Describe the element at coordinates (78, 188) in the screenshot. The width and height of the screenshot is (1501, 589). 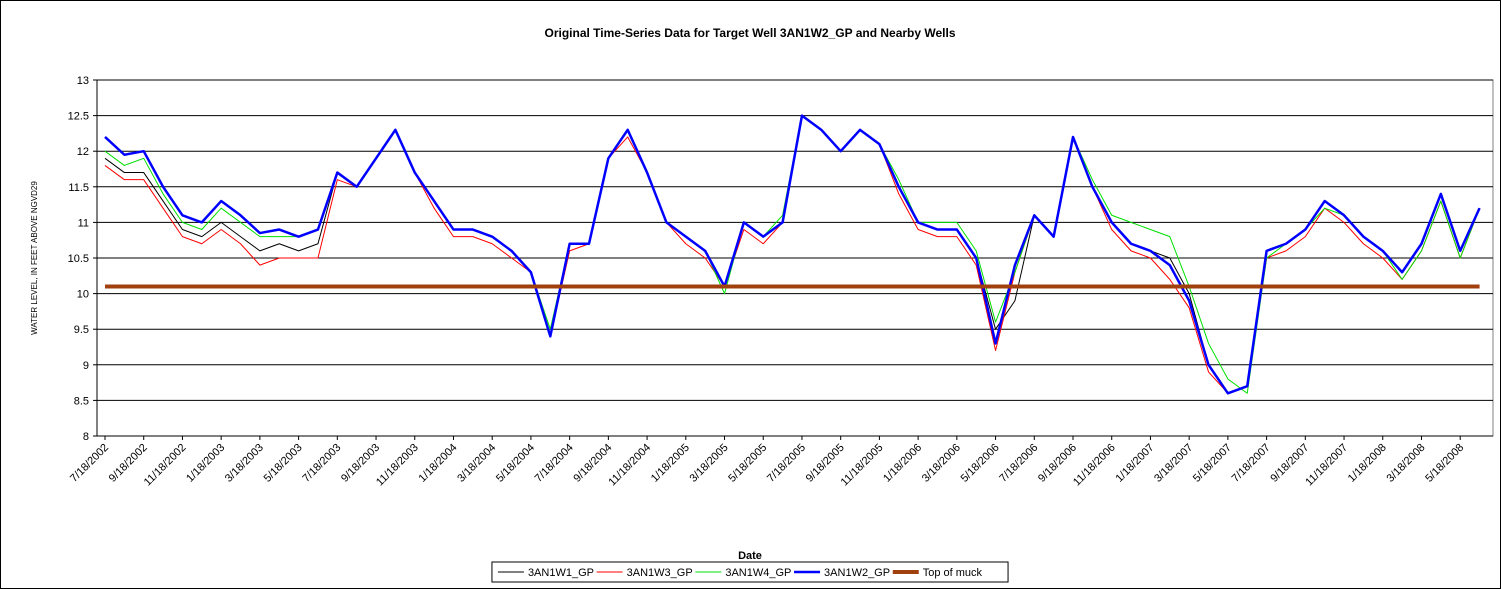
I see `y-tick-label: 11.5` at that location.